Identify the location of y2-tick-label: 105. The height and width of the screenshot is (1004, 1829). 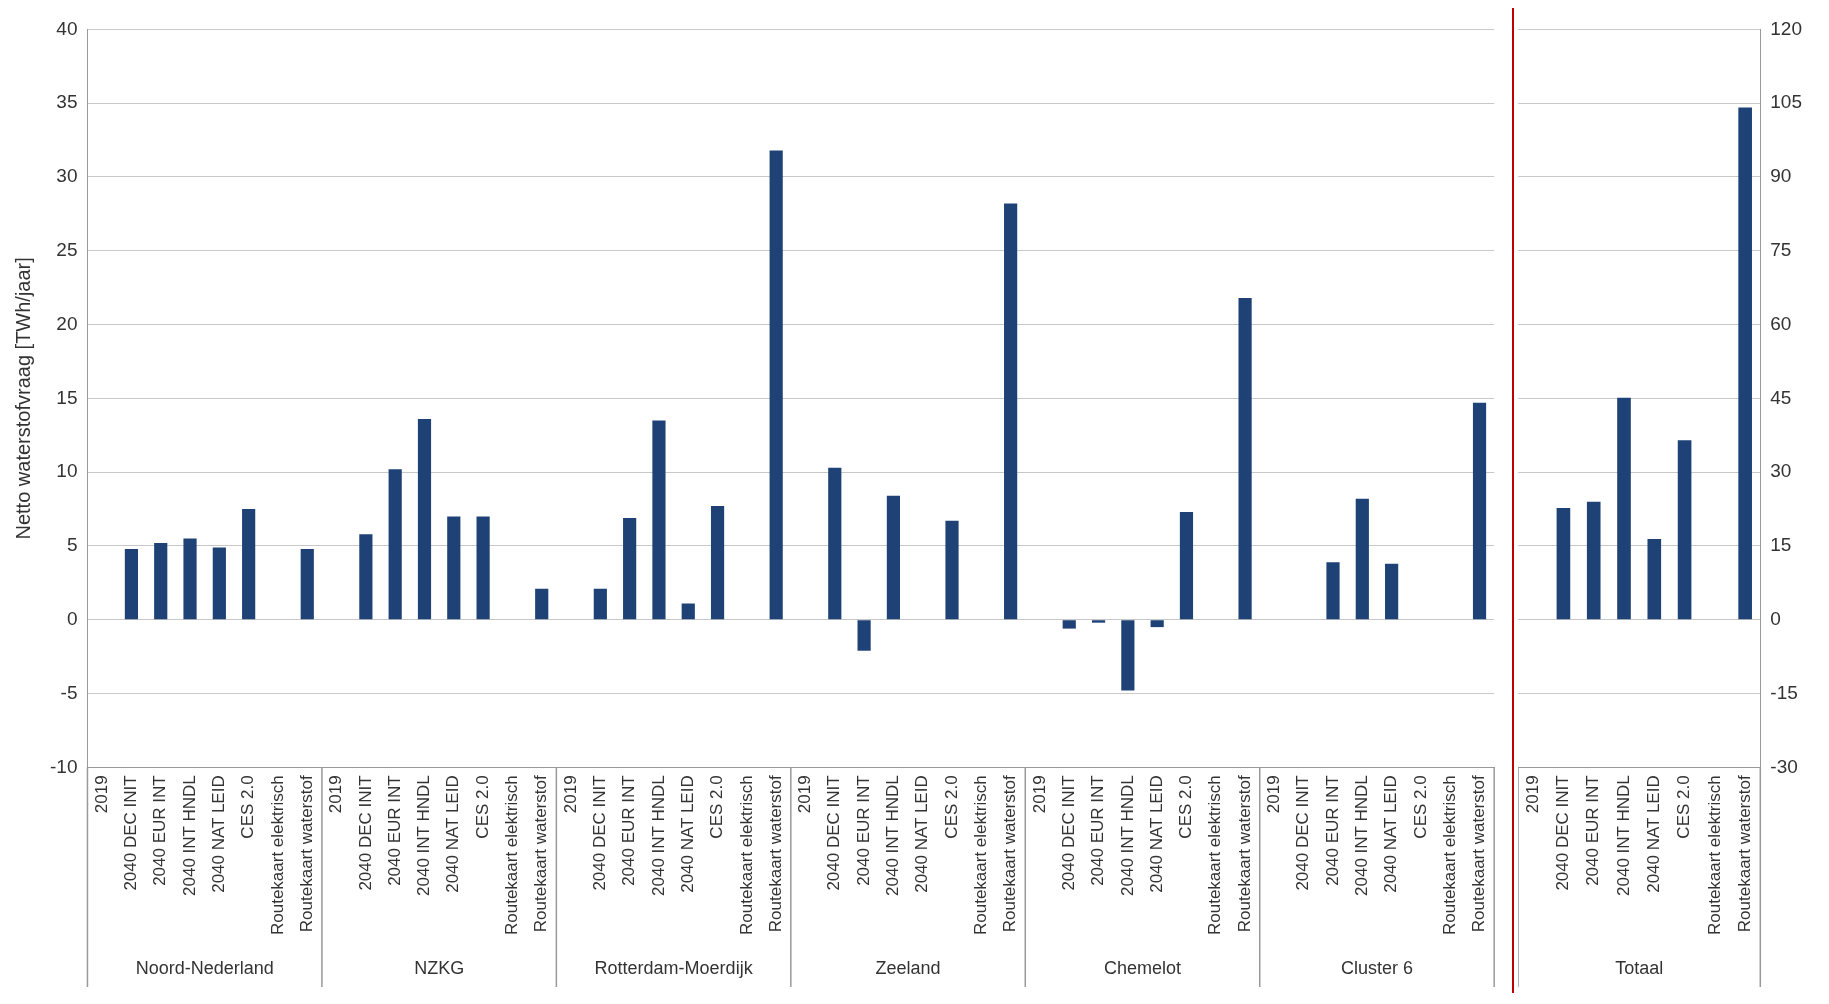
(1786, 102).